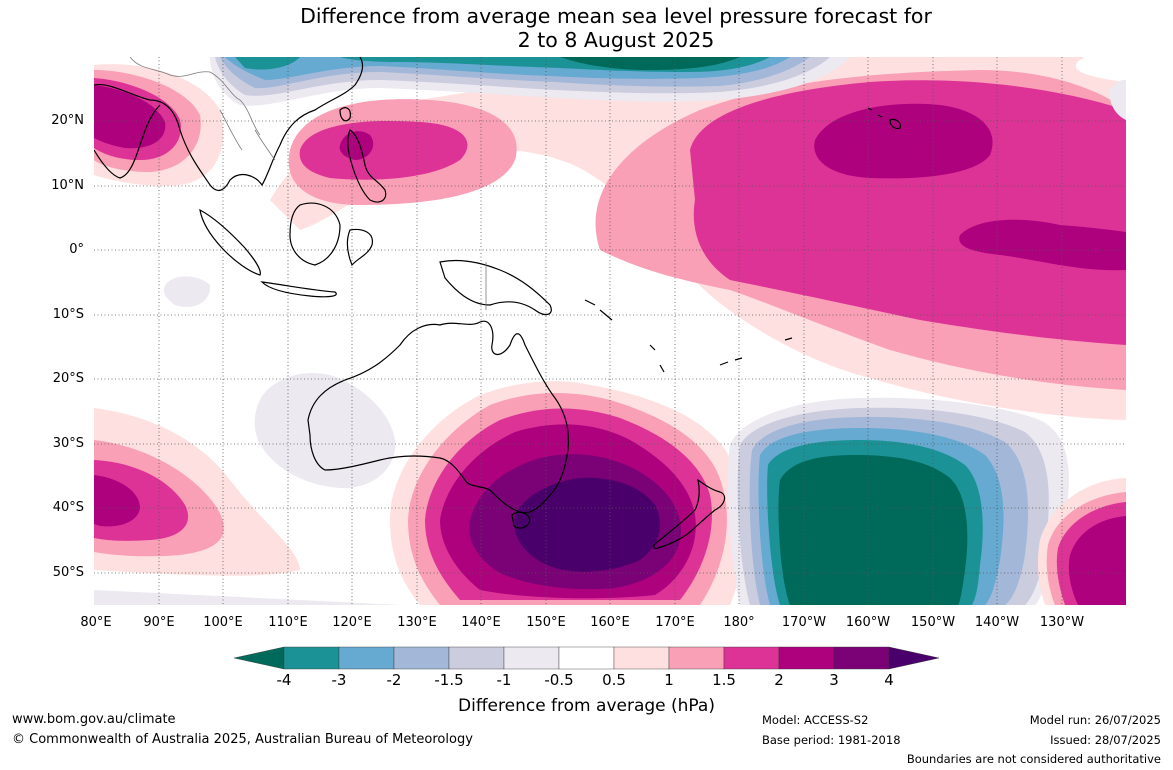 Image resolution: width=1173 pixels, height=770 pixels. I want to click on new-guinea-coastline, so click(495, 287).